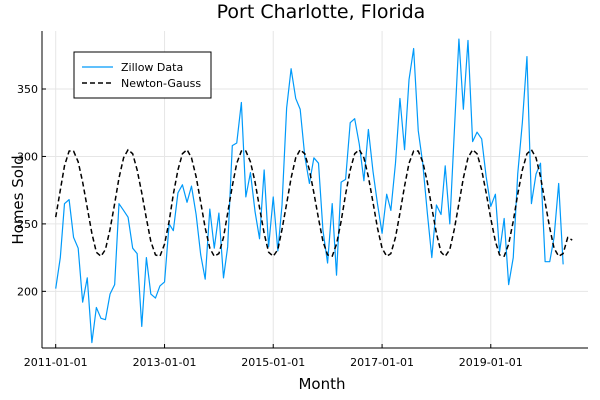 The height and width of the screenshot is (400, 600). Describe the element at coordinates (56, 362) in the screenshot. I see `x-tick-label: 2011-01-01` at that location.